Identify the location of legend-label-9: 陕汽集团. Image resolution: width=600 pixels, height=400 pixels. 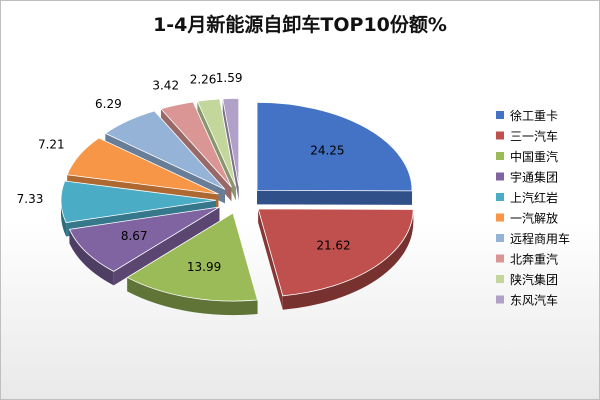
(534, 279).